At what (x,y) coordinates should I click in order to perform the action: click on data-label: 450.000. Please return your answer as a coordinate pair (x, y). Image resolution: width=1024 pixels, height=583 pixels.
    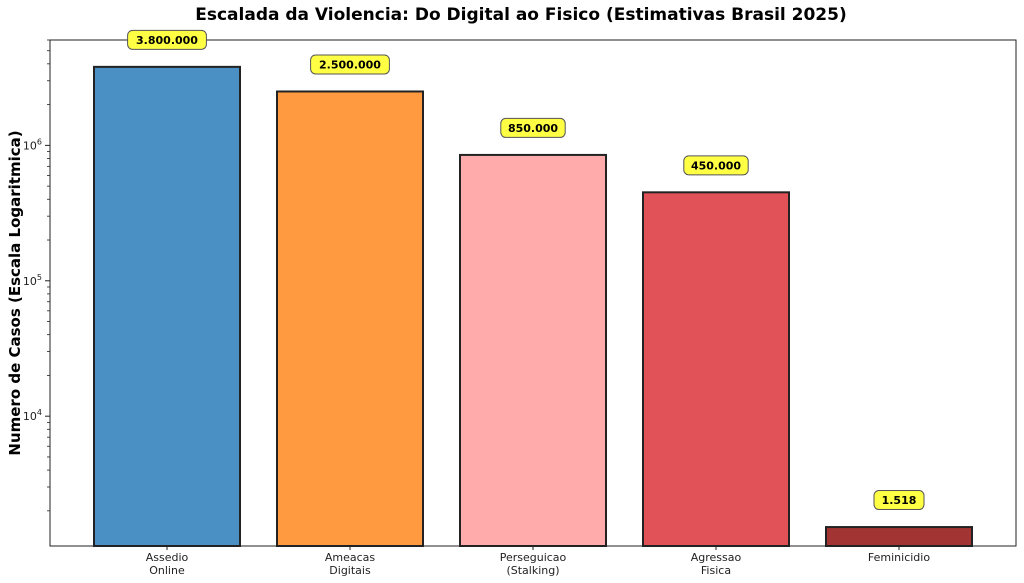
    Looking at the image, I should click on (716, 165).